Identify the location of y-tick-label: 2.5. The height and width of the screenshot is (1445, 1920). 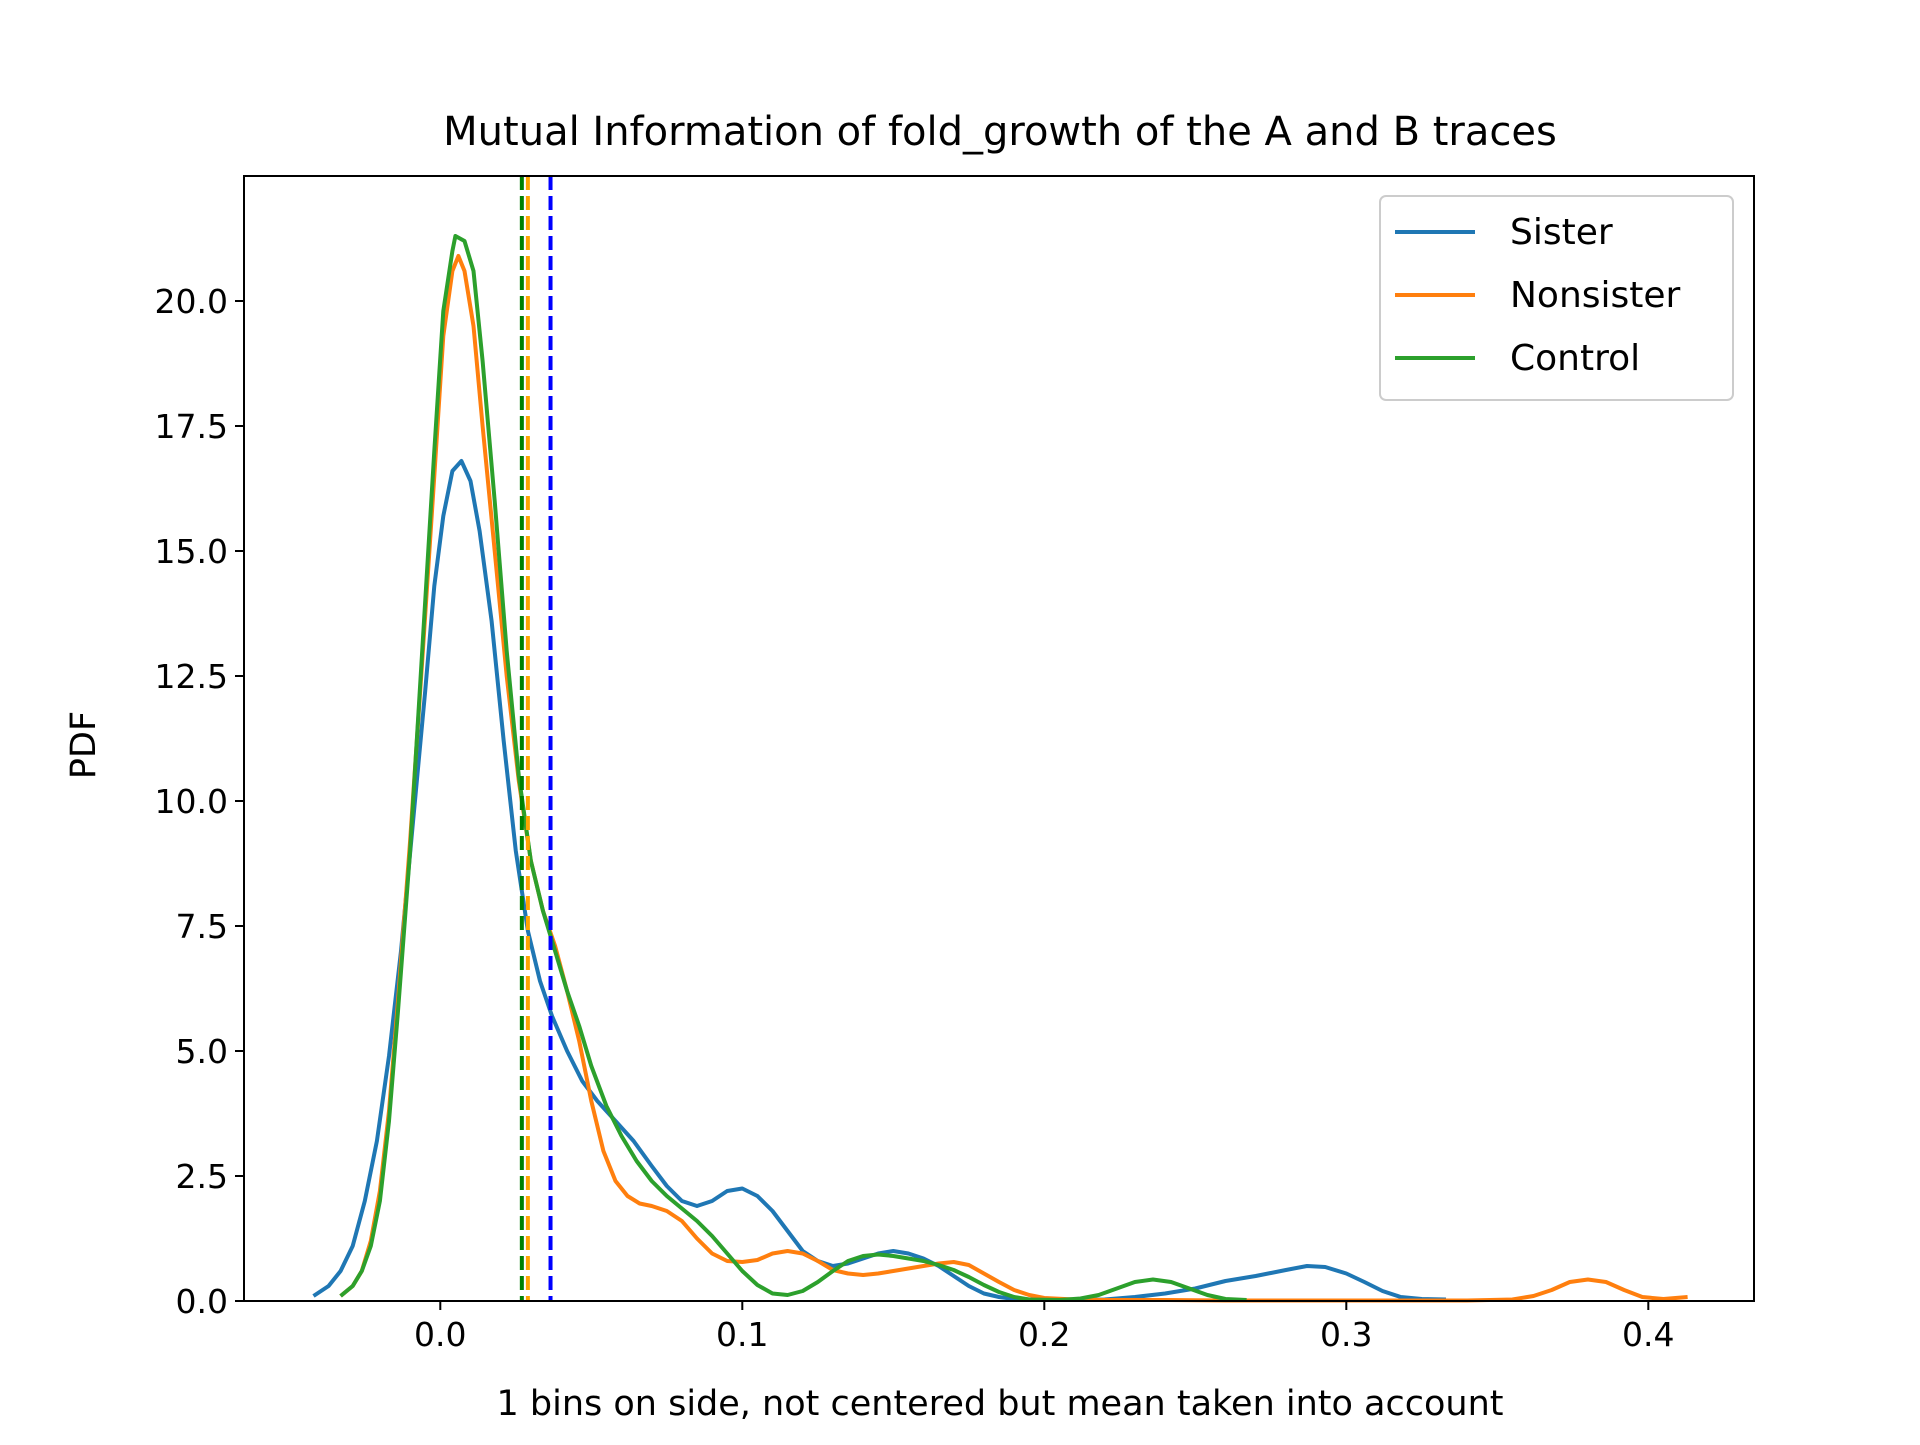
(202, 1176).